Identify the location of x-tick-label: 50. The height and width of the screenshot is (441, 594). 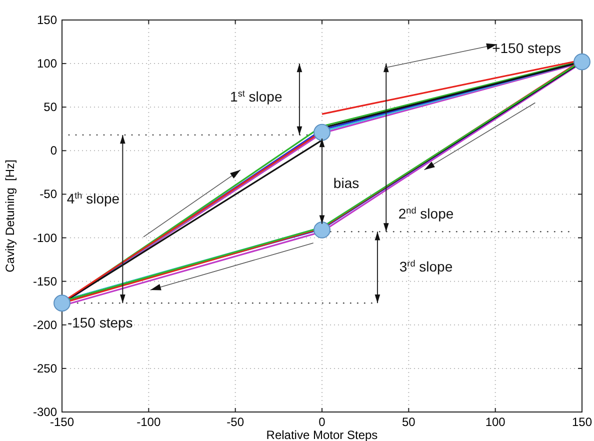
(409, 422).